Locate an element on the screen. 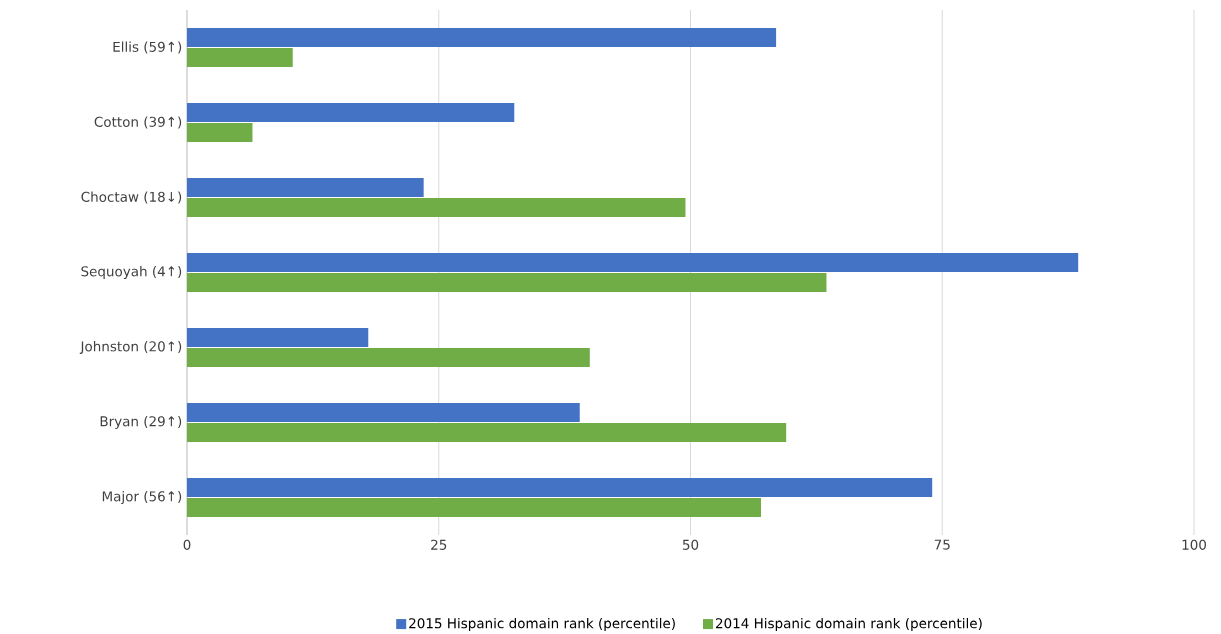 This screenshot has height=634, width=1221. legend-label: 2014 Hispanic domain rank (percentile) is located at coordinates (848, 624).